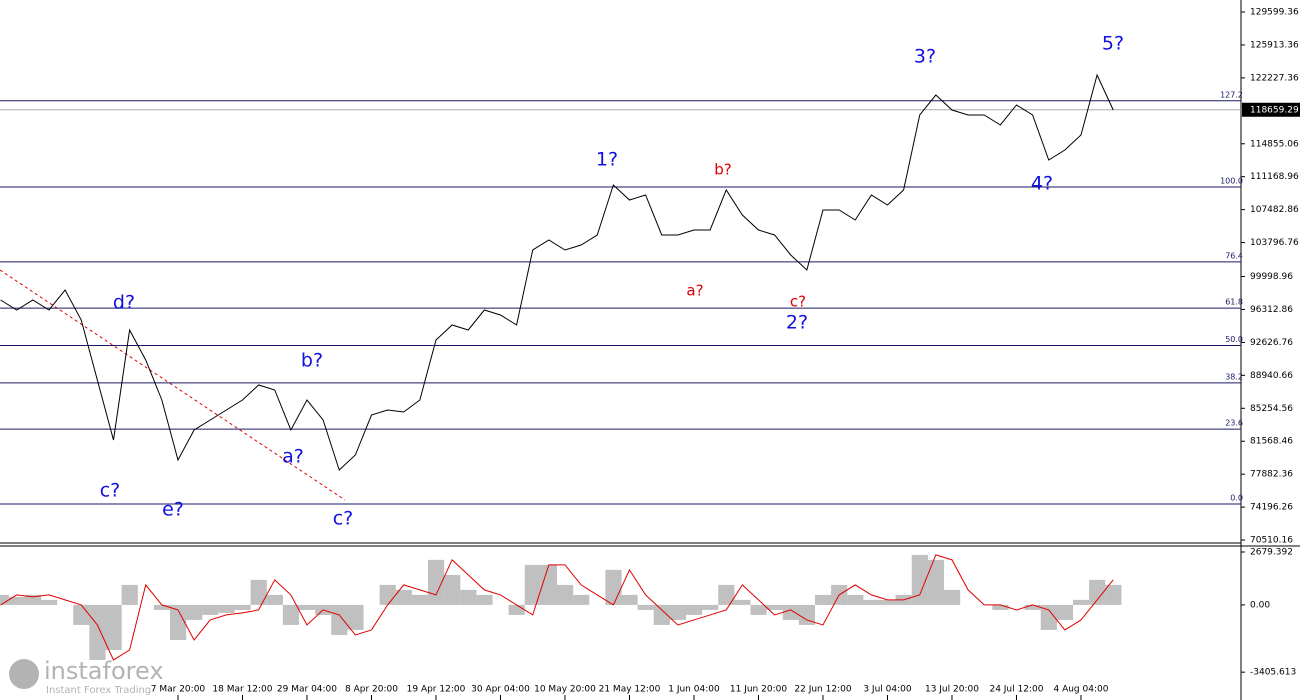 Image resolution: width=1300 pixels, height=700 pixels. Describe the element at coordinates (607, 160) in the screenshot. I see `wave-label: 1?` at that location.